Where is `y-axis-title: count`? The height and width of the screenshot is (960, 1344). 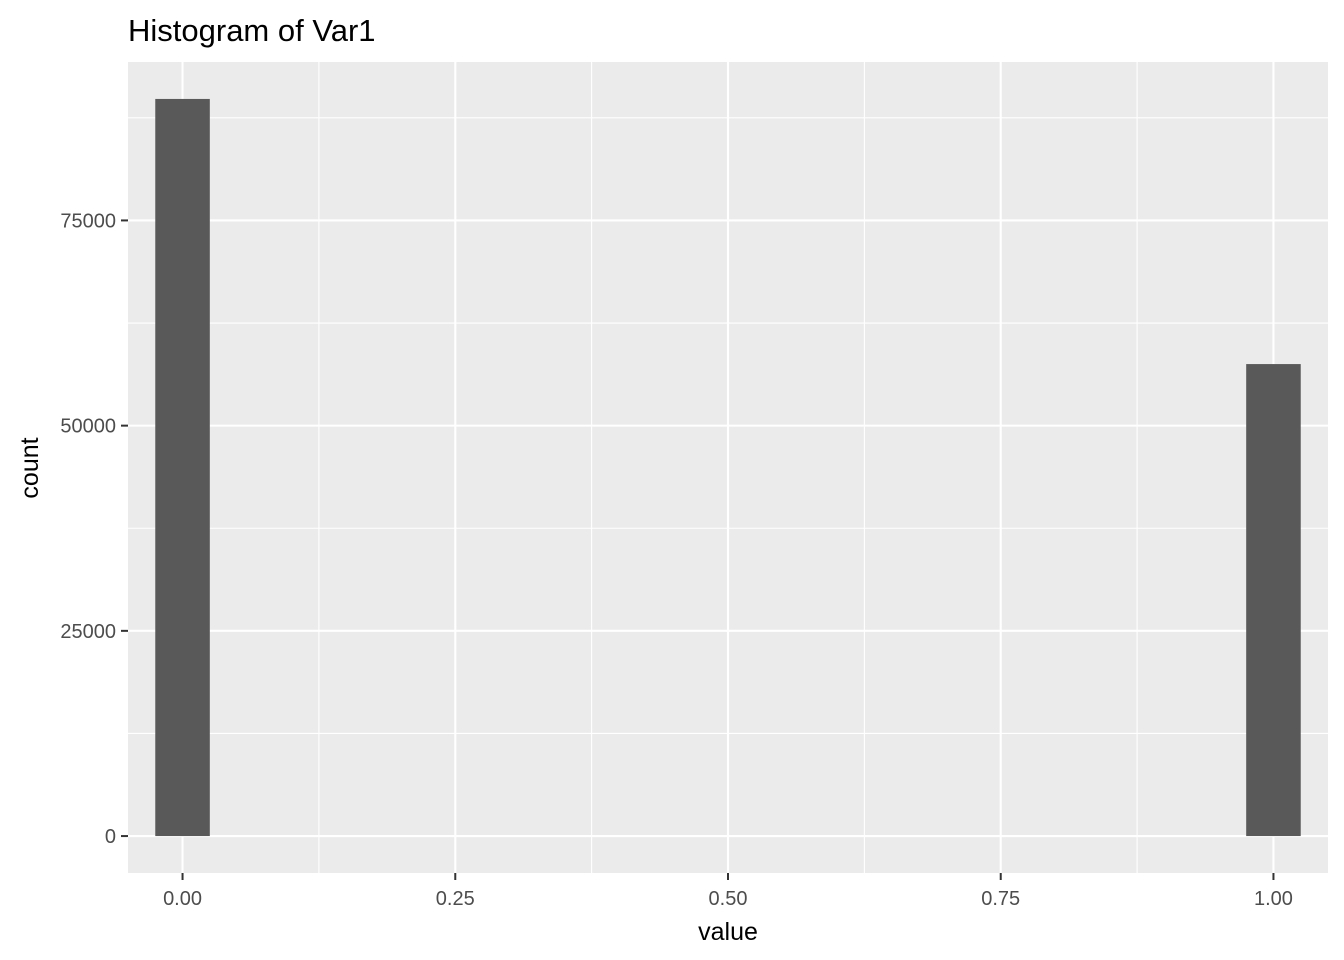
y-axis-title: count is located at coordinates (30, 467).